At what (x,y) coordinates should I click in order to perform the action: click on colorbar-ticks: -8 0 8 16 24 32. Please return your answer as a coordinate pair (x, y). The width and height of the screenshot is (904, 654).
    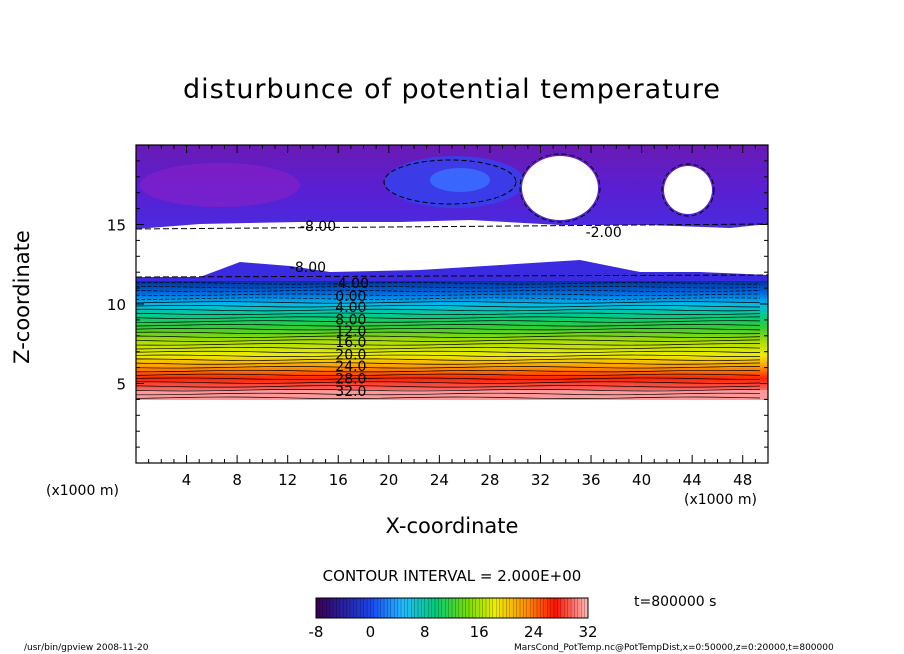
    Looking at the image, I should click on (453, 632).